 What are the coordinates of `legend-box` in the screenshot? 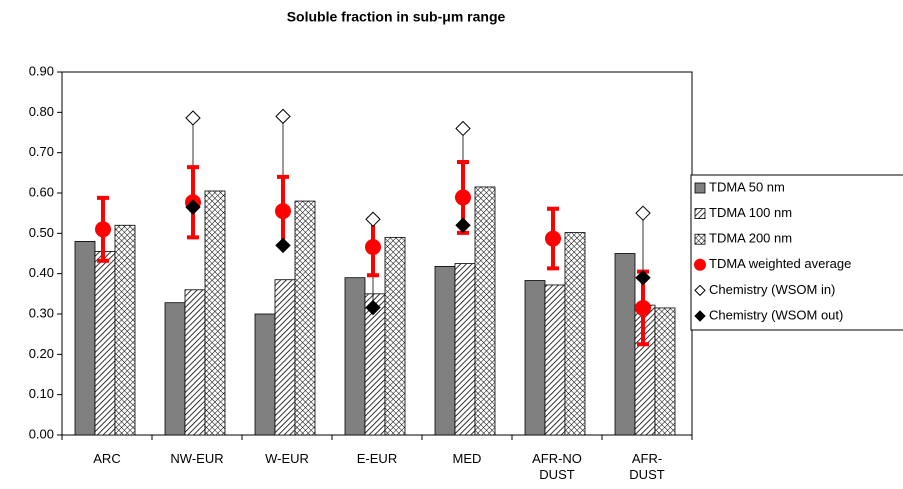 It's located at (796, 252).